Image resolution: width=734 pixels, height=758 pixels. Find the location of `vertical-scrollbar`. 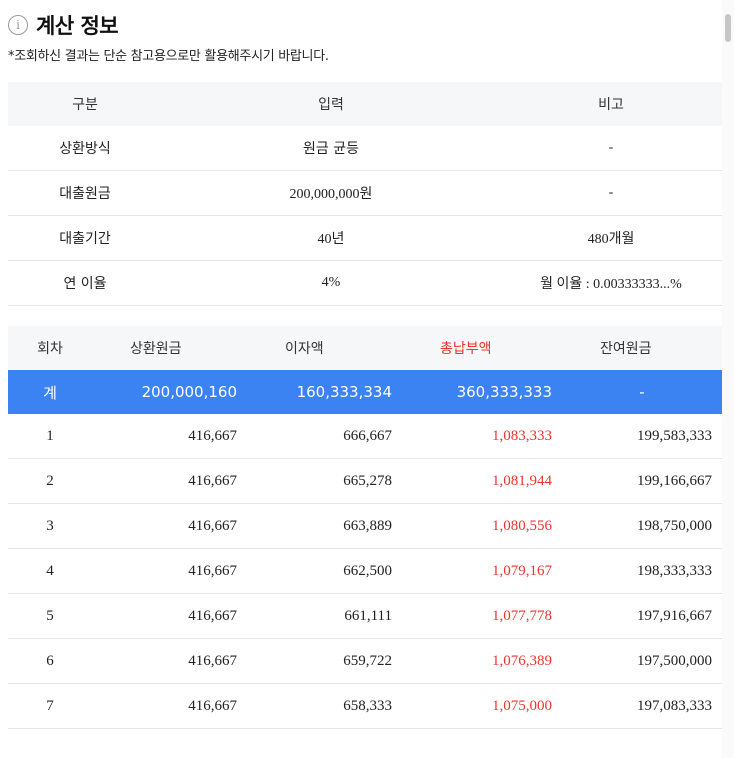

vertical-scrollbar is located at coordinates (728, 379).